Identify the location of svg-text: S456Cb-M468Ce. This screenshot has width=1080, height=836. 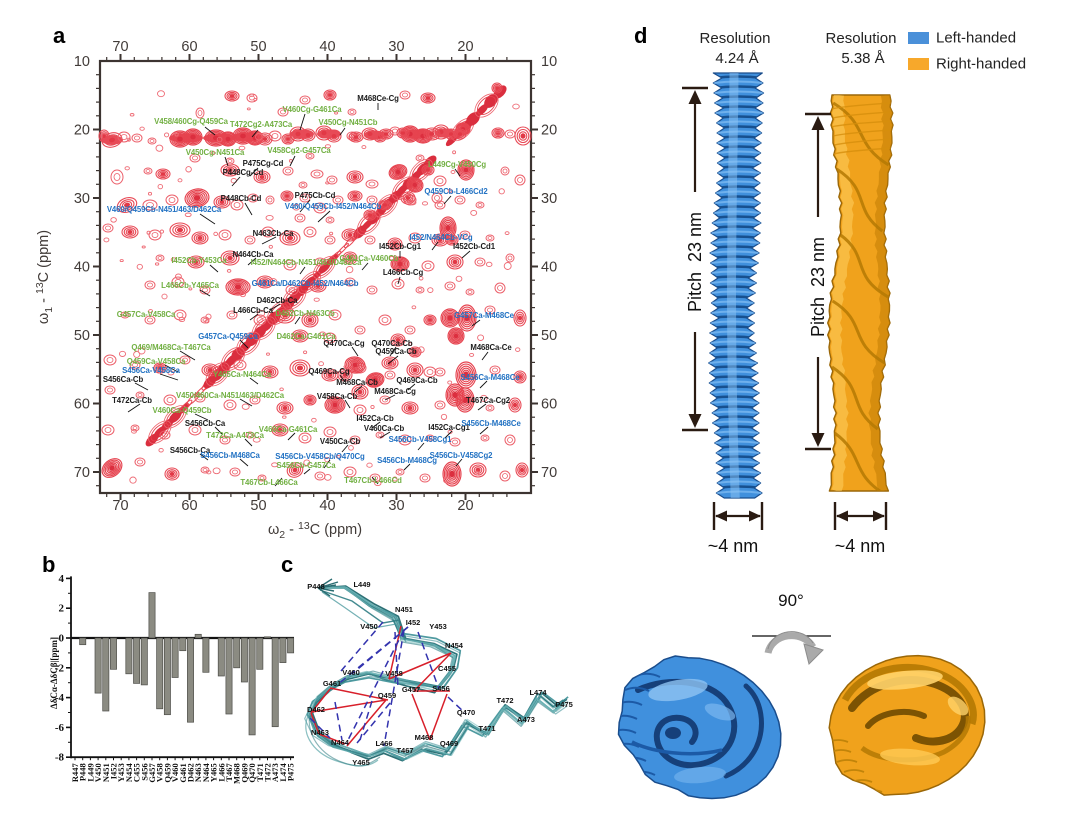
(491, 423).